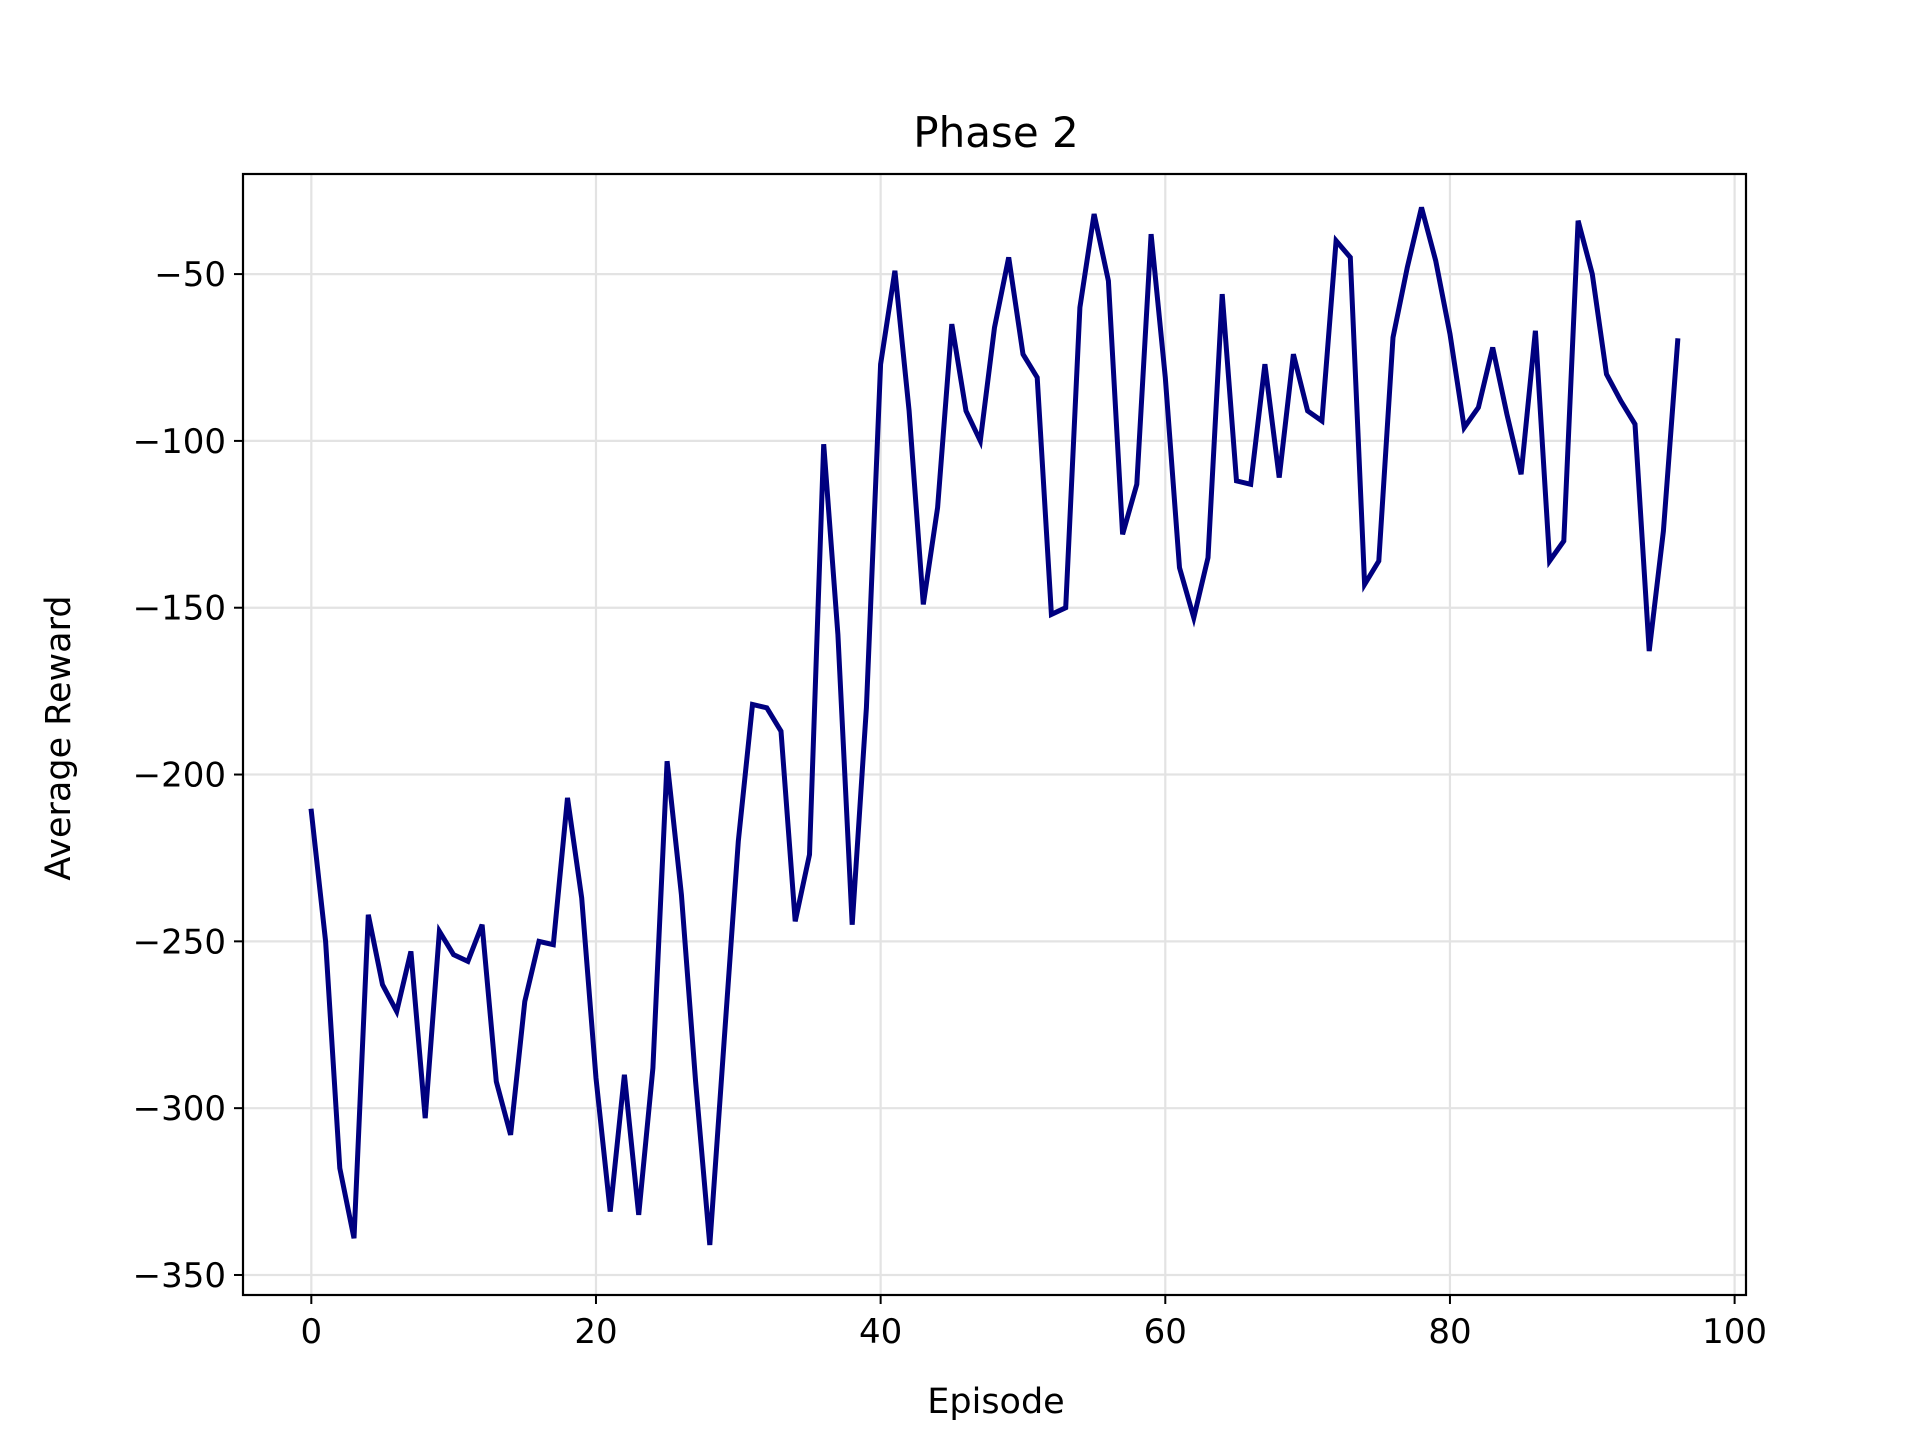  Describe the element at coordinates (179, 776) in the screenshot. I see `y-tick-label: −200` at that location.